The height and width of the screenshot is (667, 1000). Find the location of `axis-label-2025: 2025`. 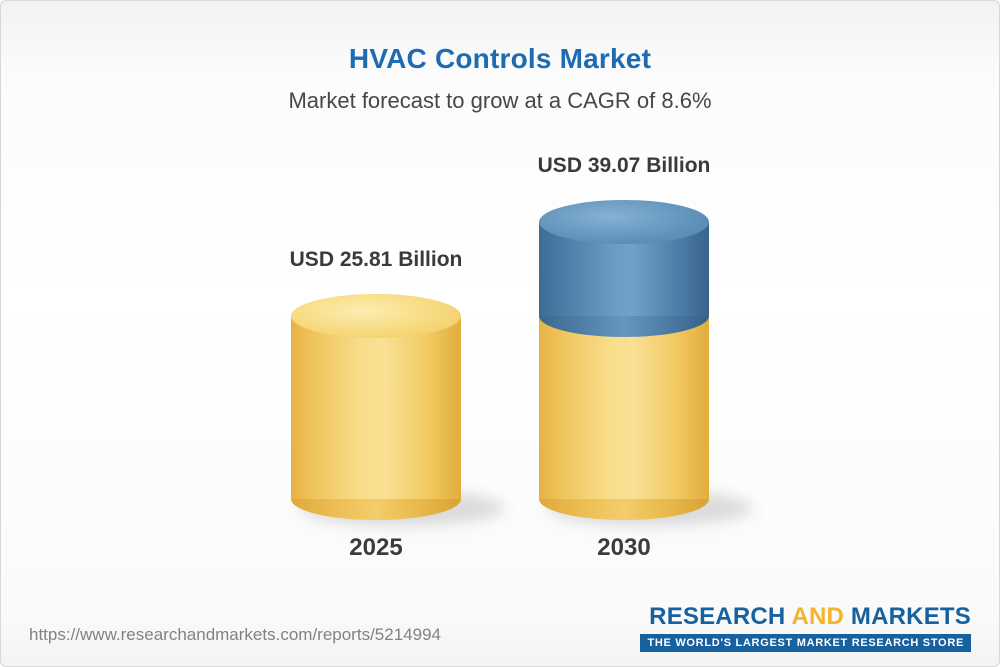

axis-label-2025: 2025 is located at coordinates (376, 547).